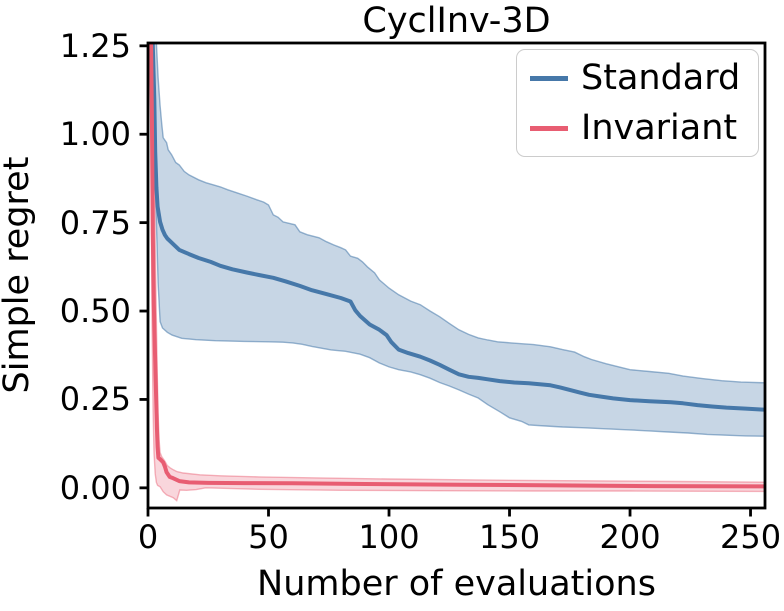 The width and height of the screenshot is (784, 611). I want to click on x-tick-label: 250, so click(750, 537).